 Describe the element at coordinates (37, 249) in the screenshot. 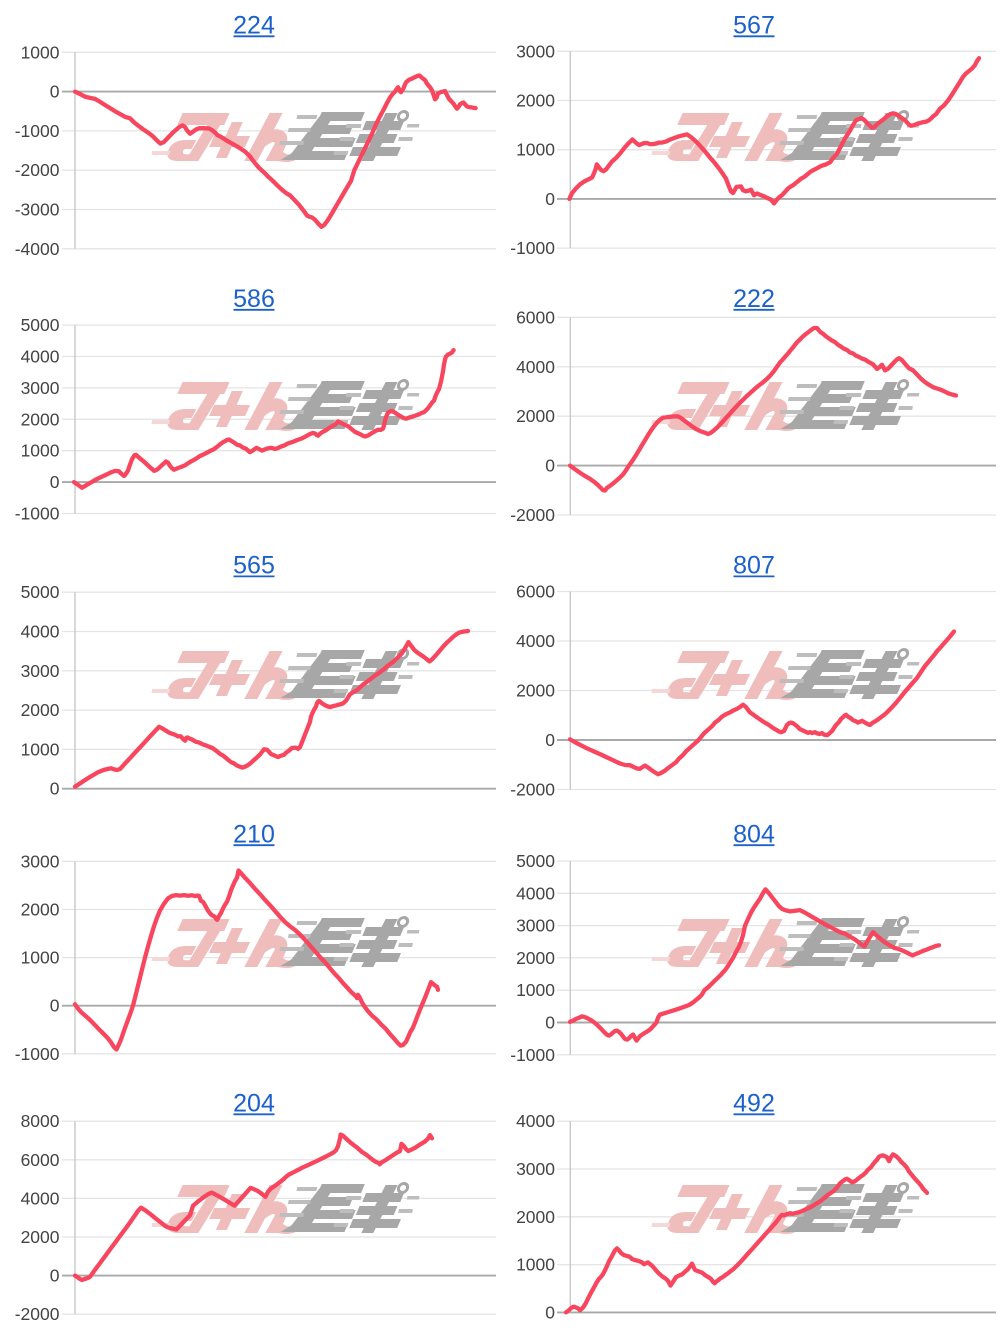

I see `svg-text: -4000` at that location.